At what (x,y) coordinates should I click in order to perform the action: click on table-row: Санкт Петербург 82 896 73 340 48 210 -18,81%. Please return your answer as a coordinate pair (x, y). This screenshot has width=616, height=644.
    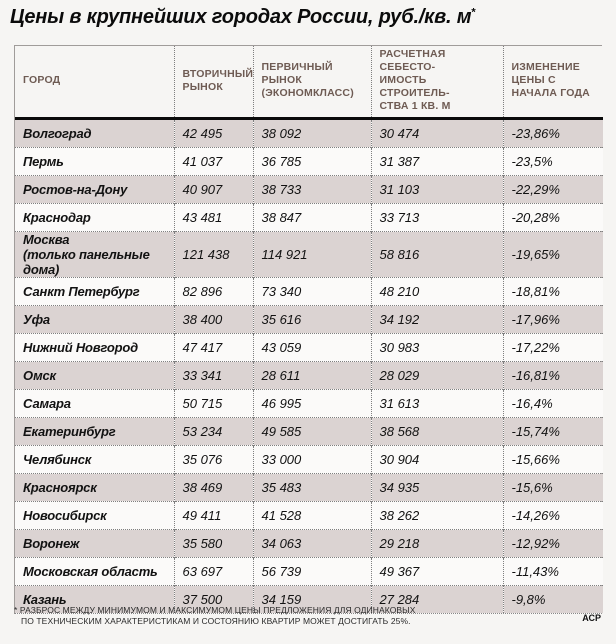
    Looking at the image, I should click on (309, 291).